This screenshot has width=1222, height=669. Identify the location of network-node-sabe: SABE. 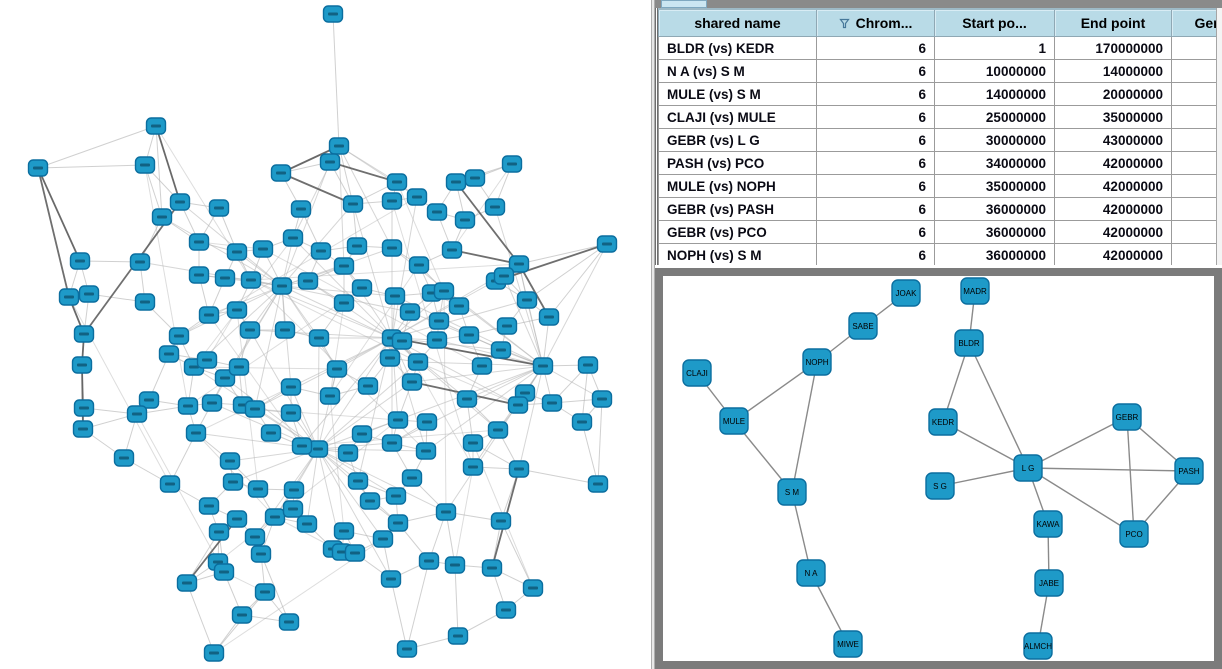
(863, 326).